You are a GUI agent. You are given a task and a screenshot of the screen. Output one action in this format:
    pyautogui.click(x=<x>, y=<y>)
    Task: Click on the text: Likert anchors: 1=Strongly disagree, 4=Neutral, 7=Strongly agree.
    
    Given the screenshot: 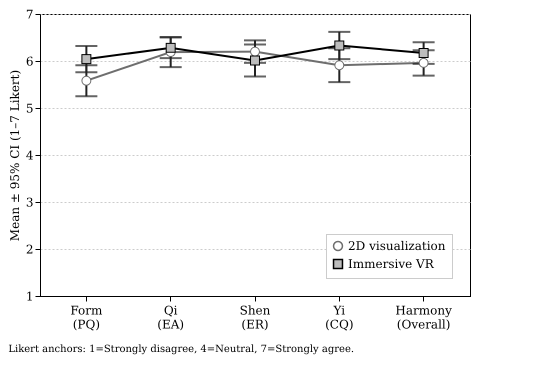 What is the action you would take?
    pyautogui.click(x=181, y=349)
    